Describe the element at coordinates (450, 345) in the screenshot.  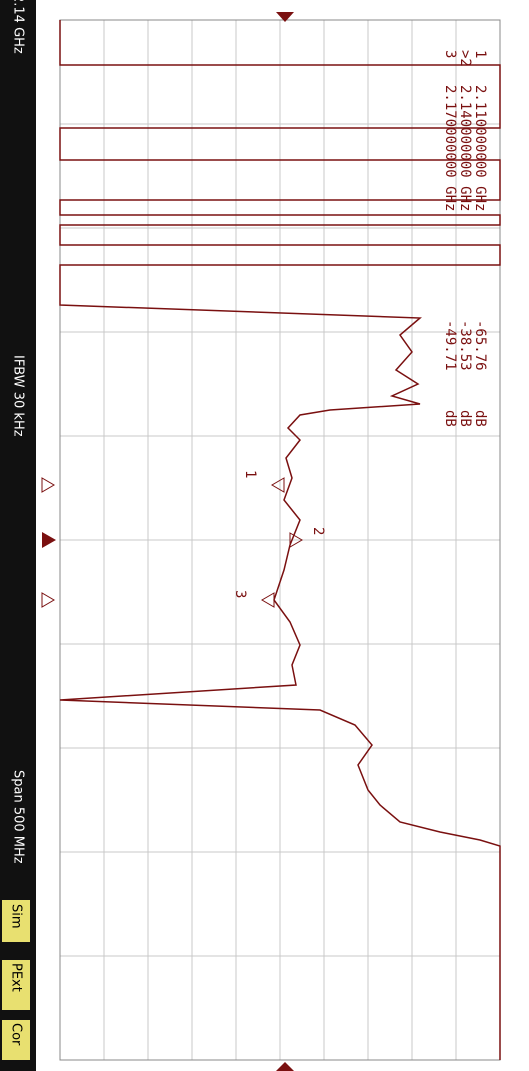
I see `marker-value: -49.71` at that location.